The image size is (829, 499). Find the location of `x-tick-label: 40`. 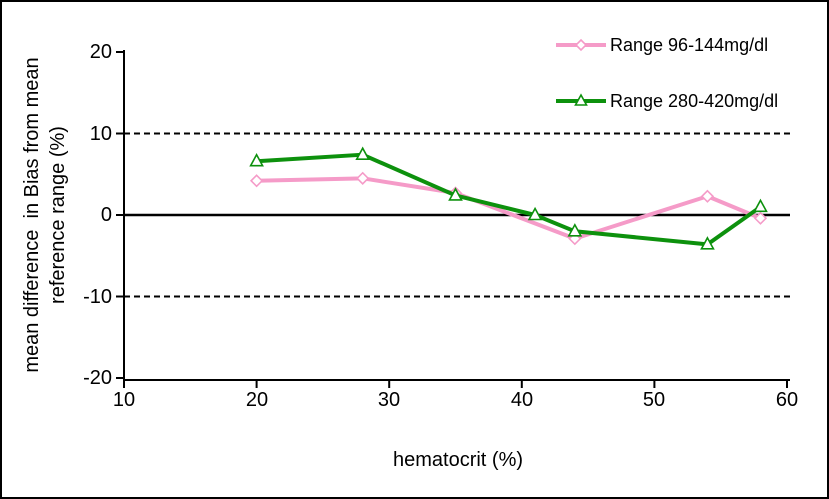

x-tick-label: 40 is located at coordinates (522, 400).